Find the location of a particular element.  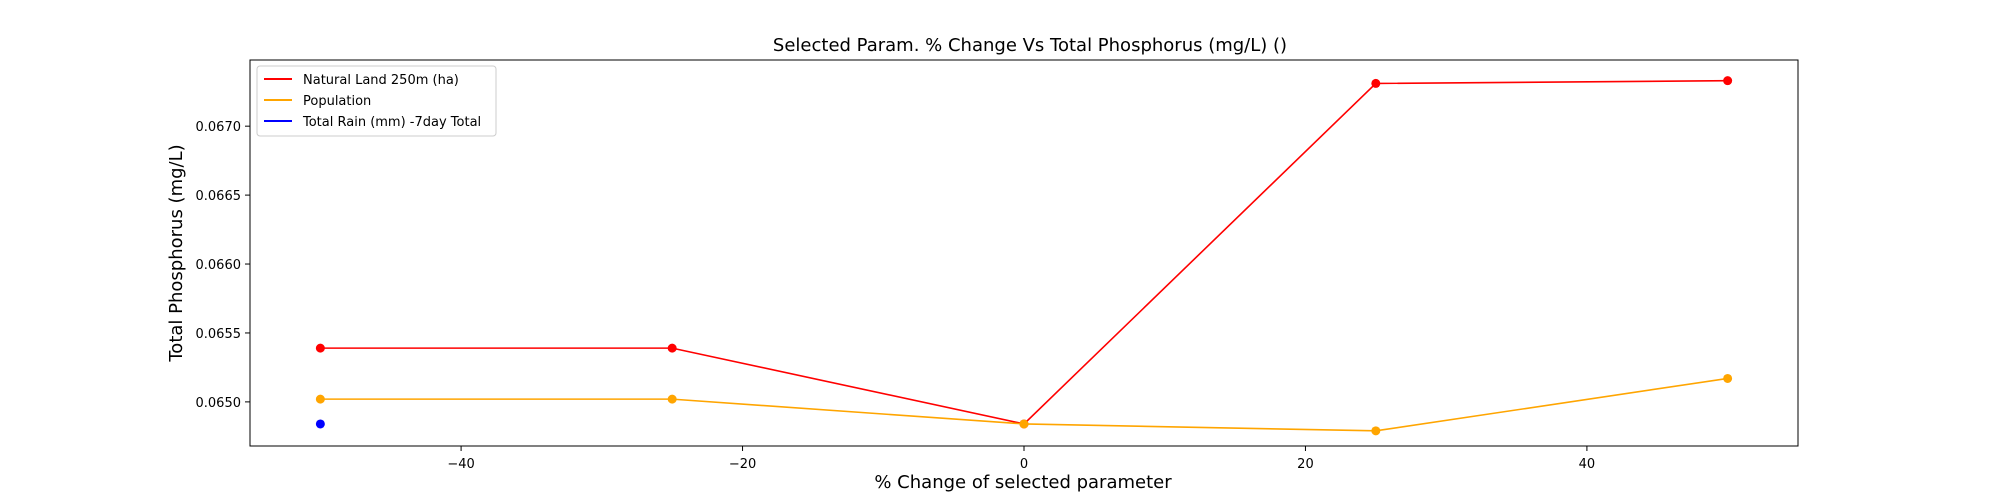

y-axis-title: Total Phosphorus (mg/L) is located at coordinates (176, 253).